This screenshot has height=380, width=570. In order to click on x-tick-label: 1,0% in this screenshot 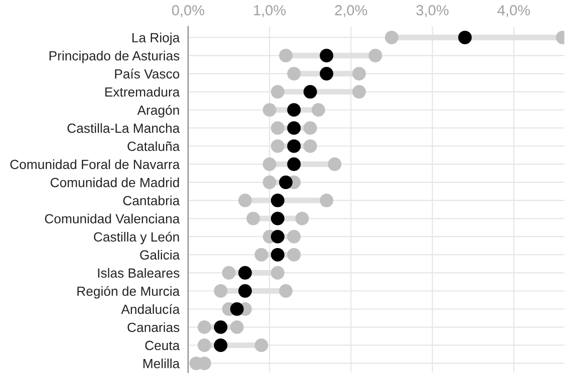, I will do `click(270, 11)`.